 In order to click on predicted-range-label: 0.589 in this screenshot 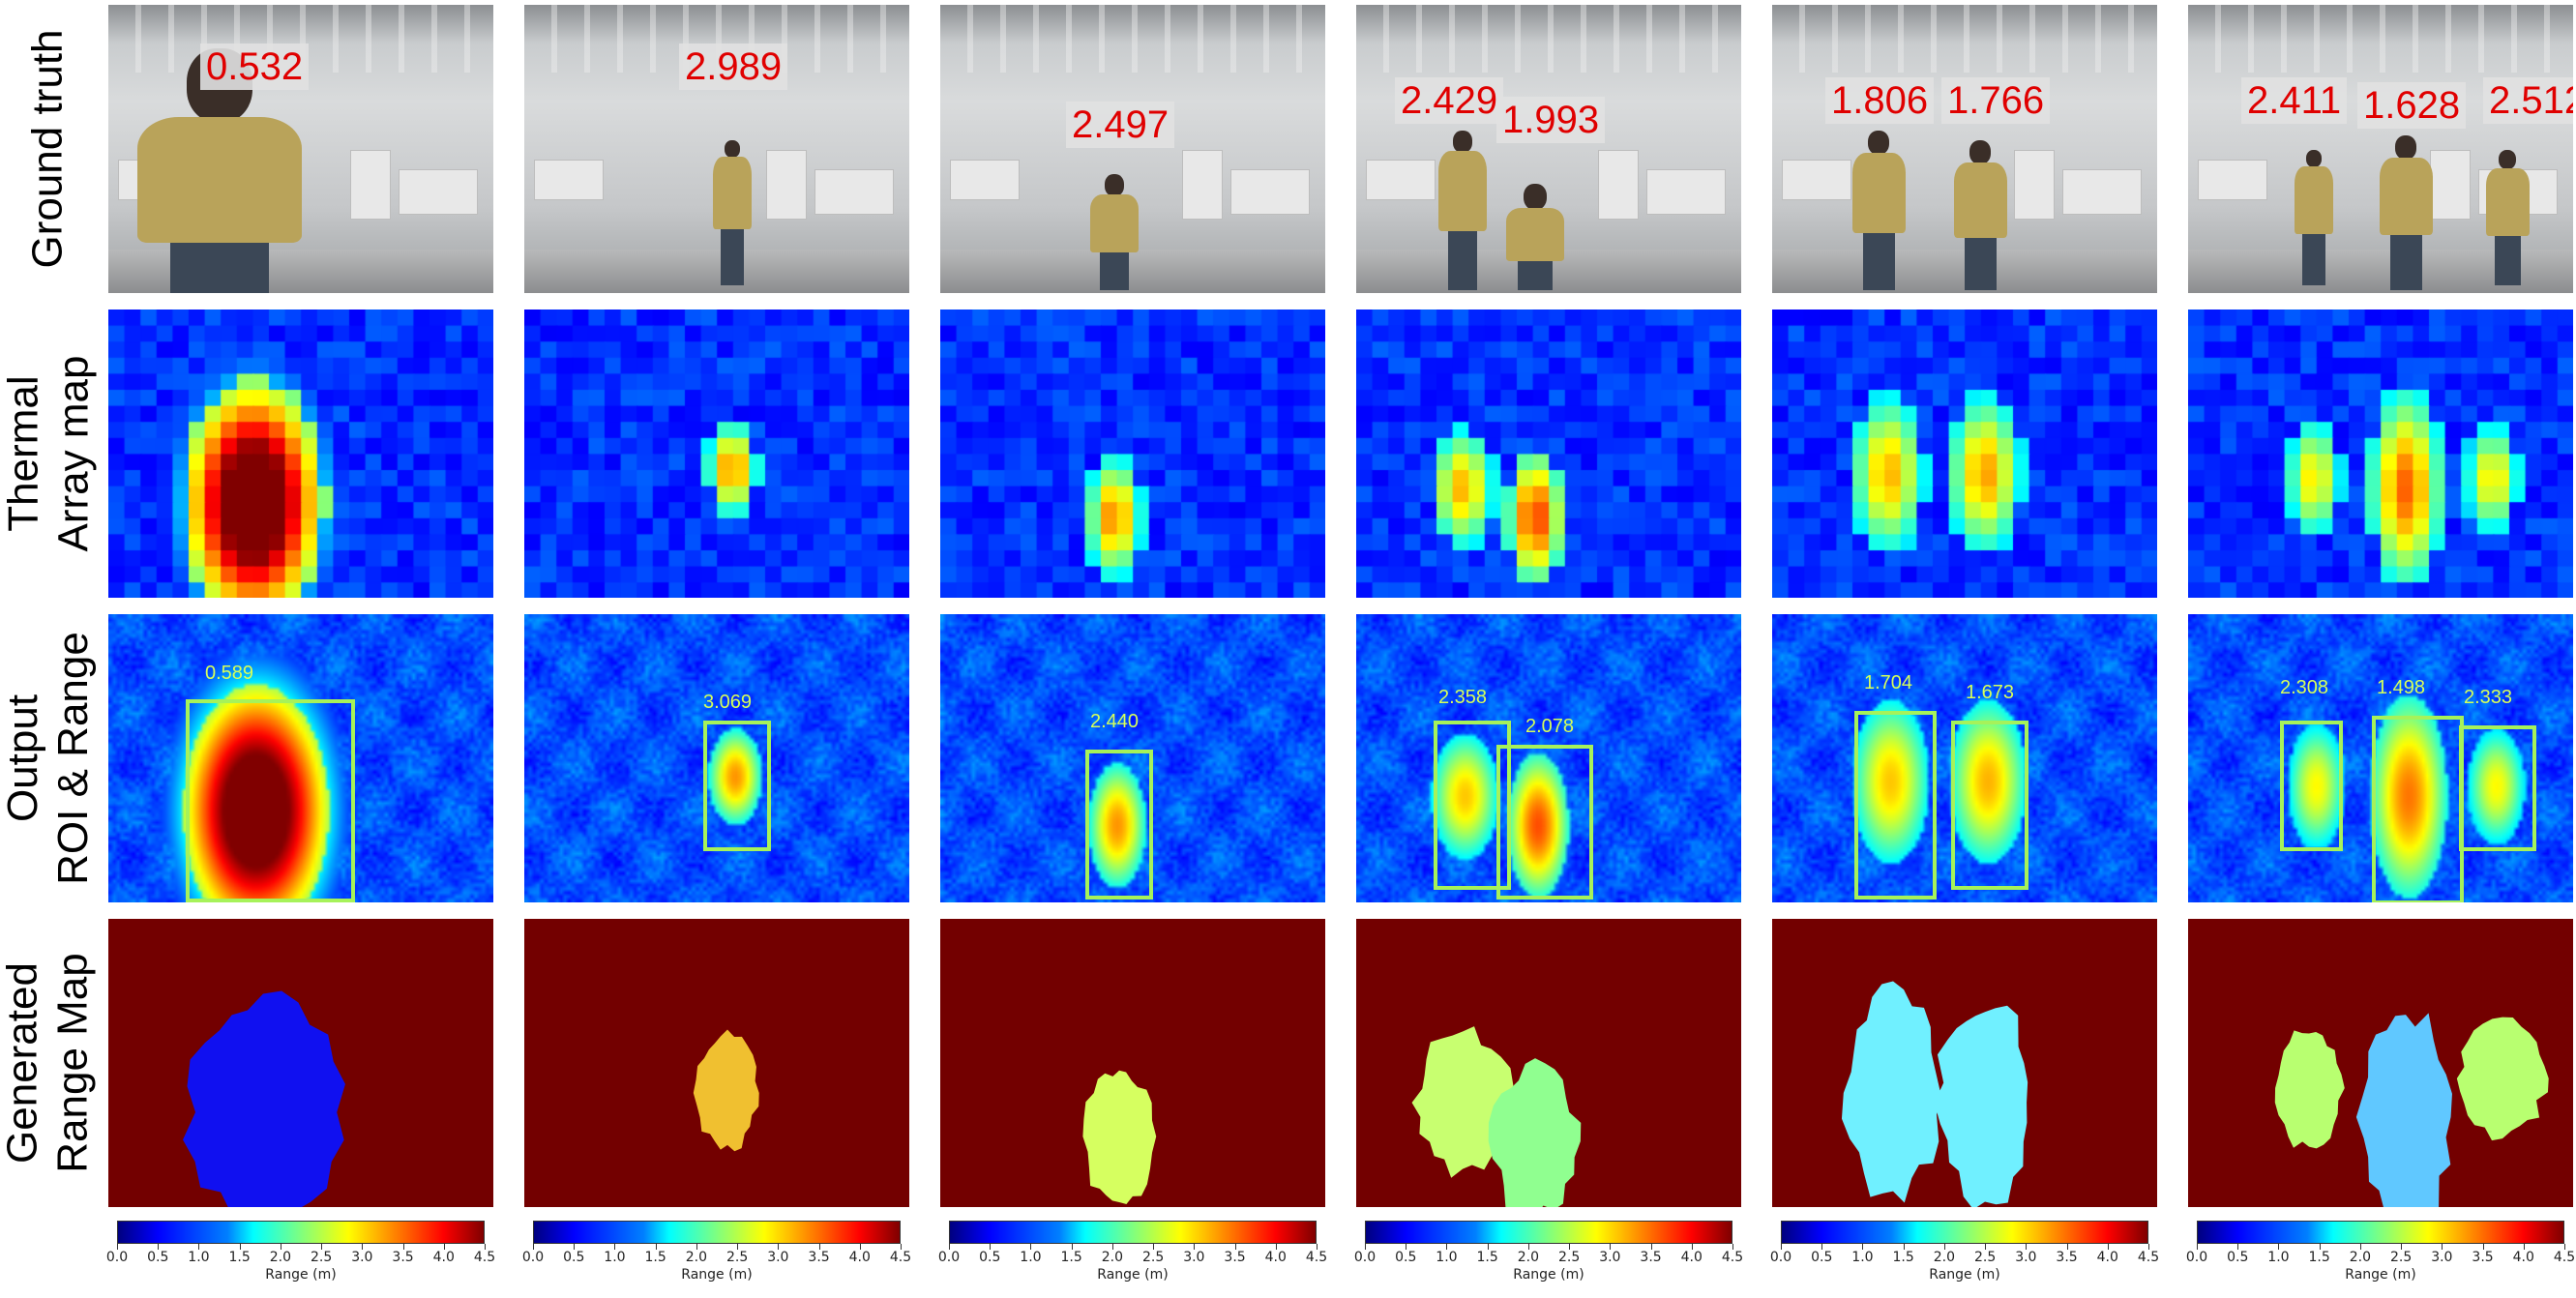, I will do `click(229, 673)`.